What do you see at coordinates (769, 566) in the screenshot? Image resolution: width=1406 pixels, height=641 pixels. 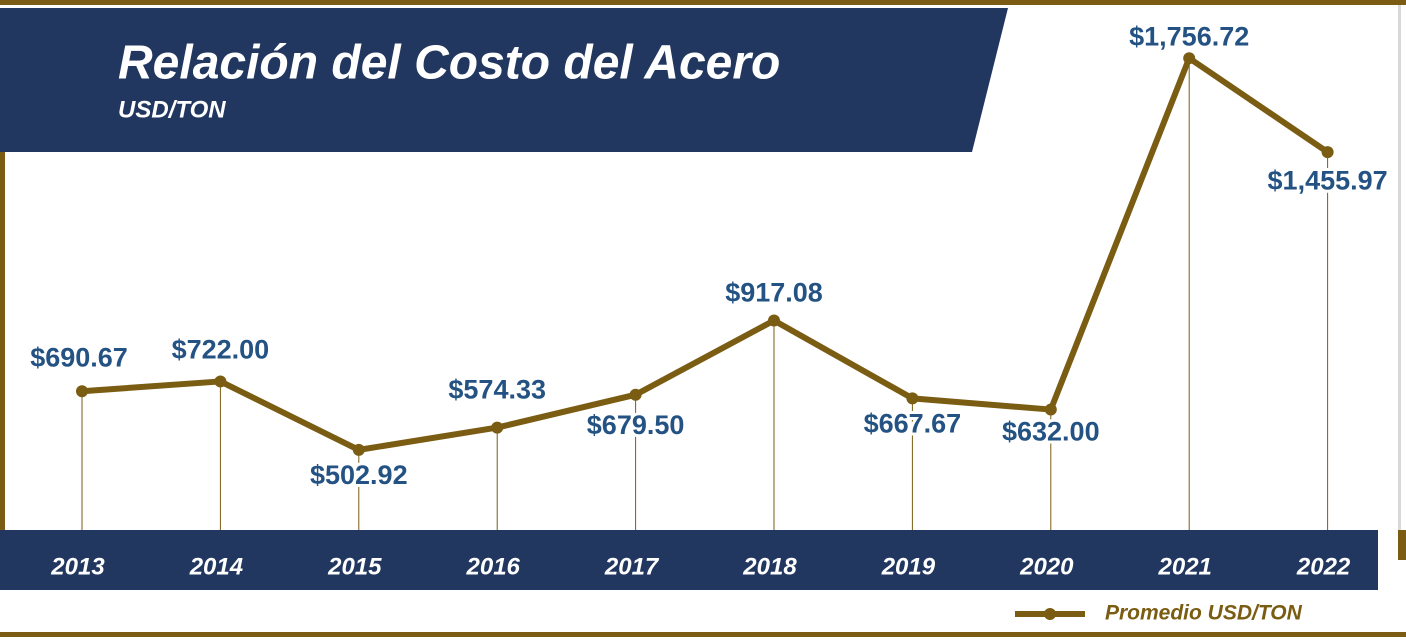 I see `x-tick-label: 2018` at bounding box center [769, 566].